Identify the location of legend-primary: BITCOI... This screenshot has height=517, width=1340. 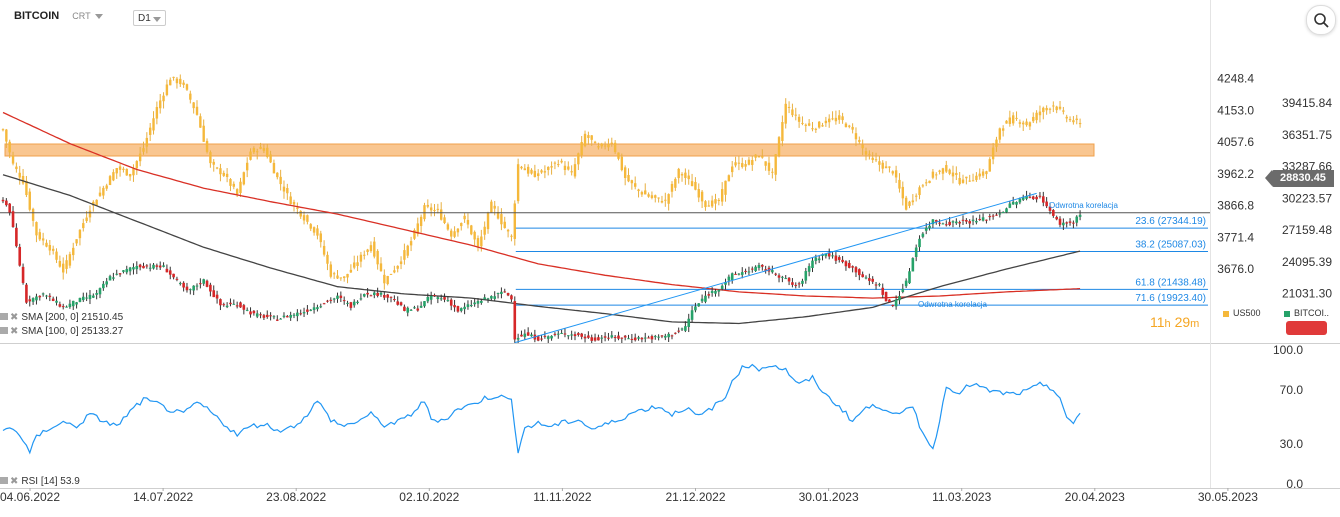
(1306, 313).